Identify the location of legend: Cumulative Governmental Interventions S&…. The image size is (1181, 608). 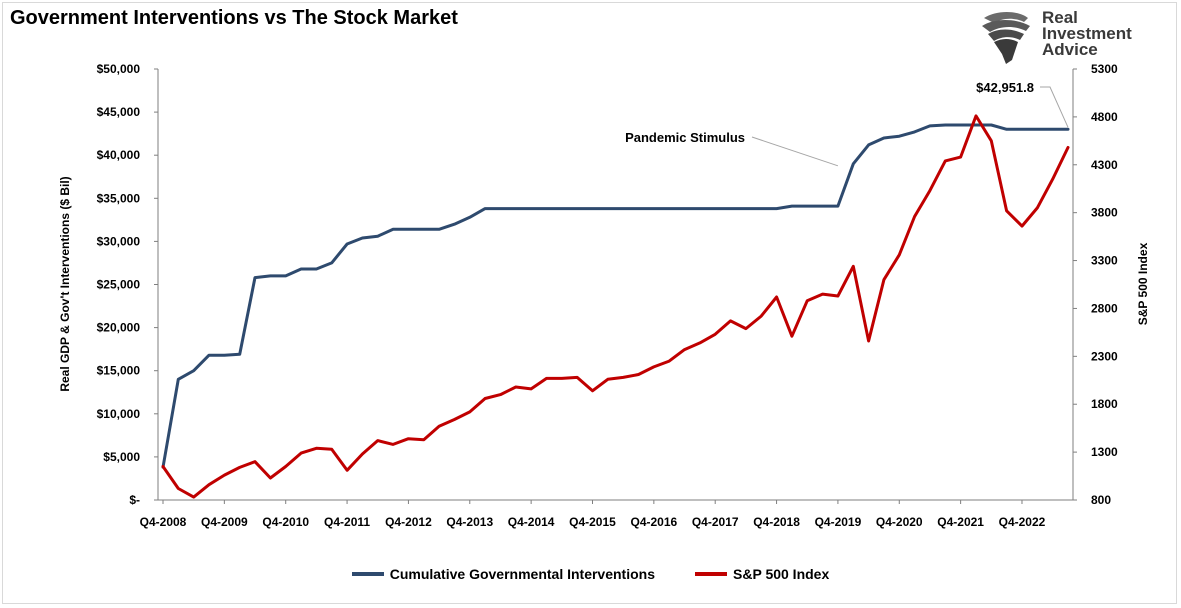
(590, 574).